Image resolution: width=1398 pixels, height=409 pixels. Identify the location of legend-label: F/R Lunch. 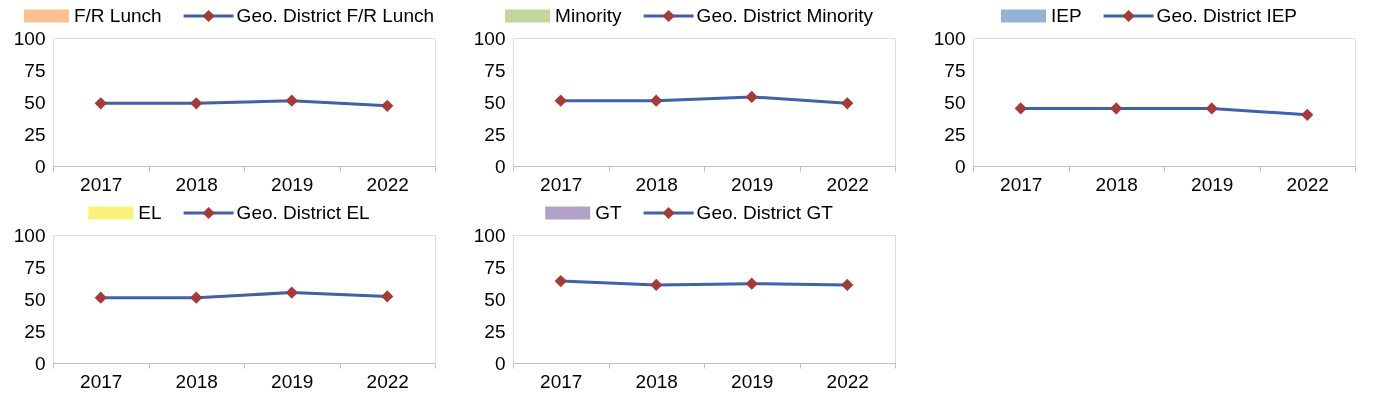
(117, 15).